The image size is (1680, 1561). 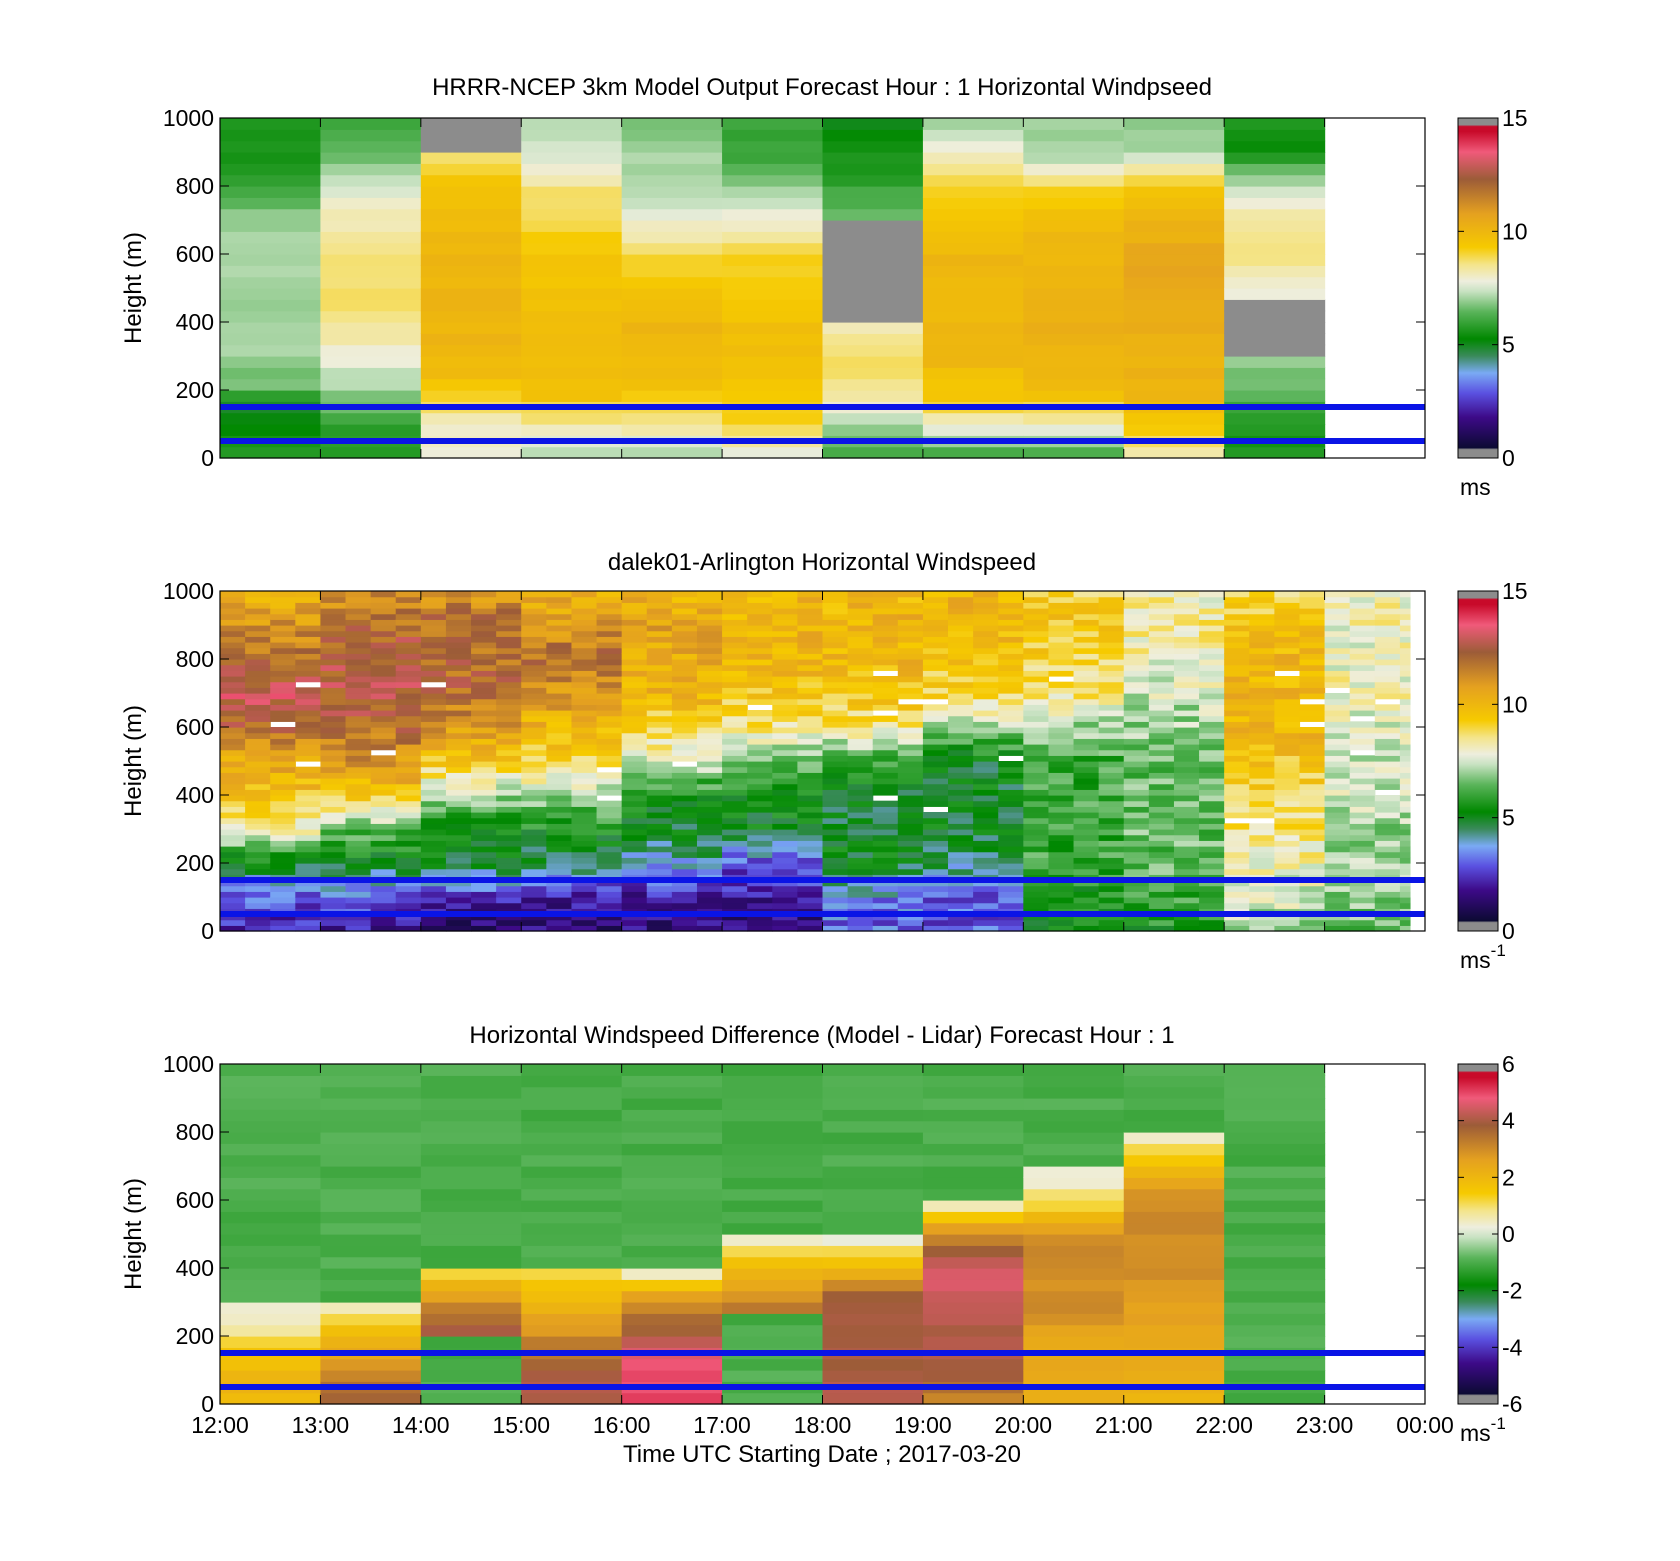 What do you see at coordinates (1124, 1425) in the screenshot?
I see `x-tick-label: 21:00` at bounding box center [1124, 1425].